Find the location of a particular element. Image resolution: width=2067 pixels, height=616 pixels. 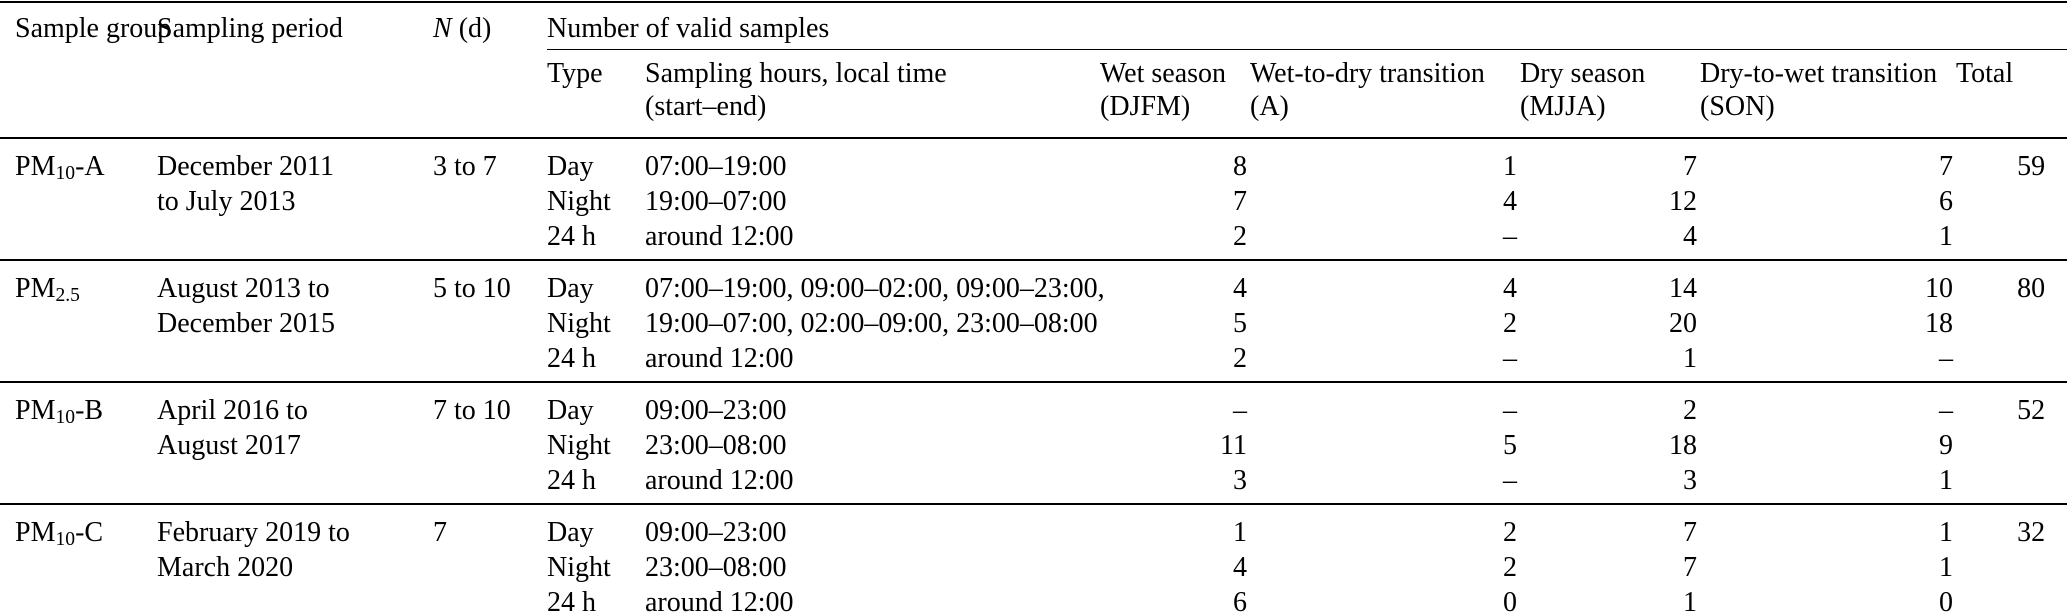

dry-value: 7 is located at coordinates (1690, 567).